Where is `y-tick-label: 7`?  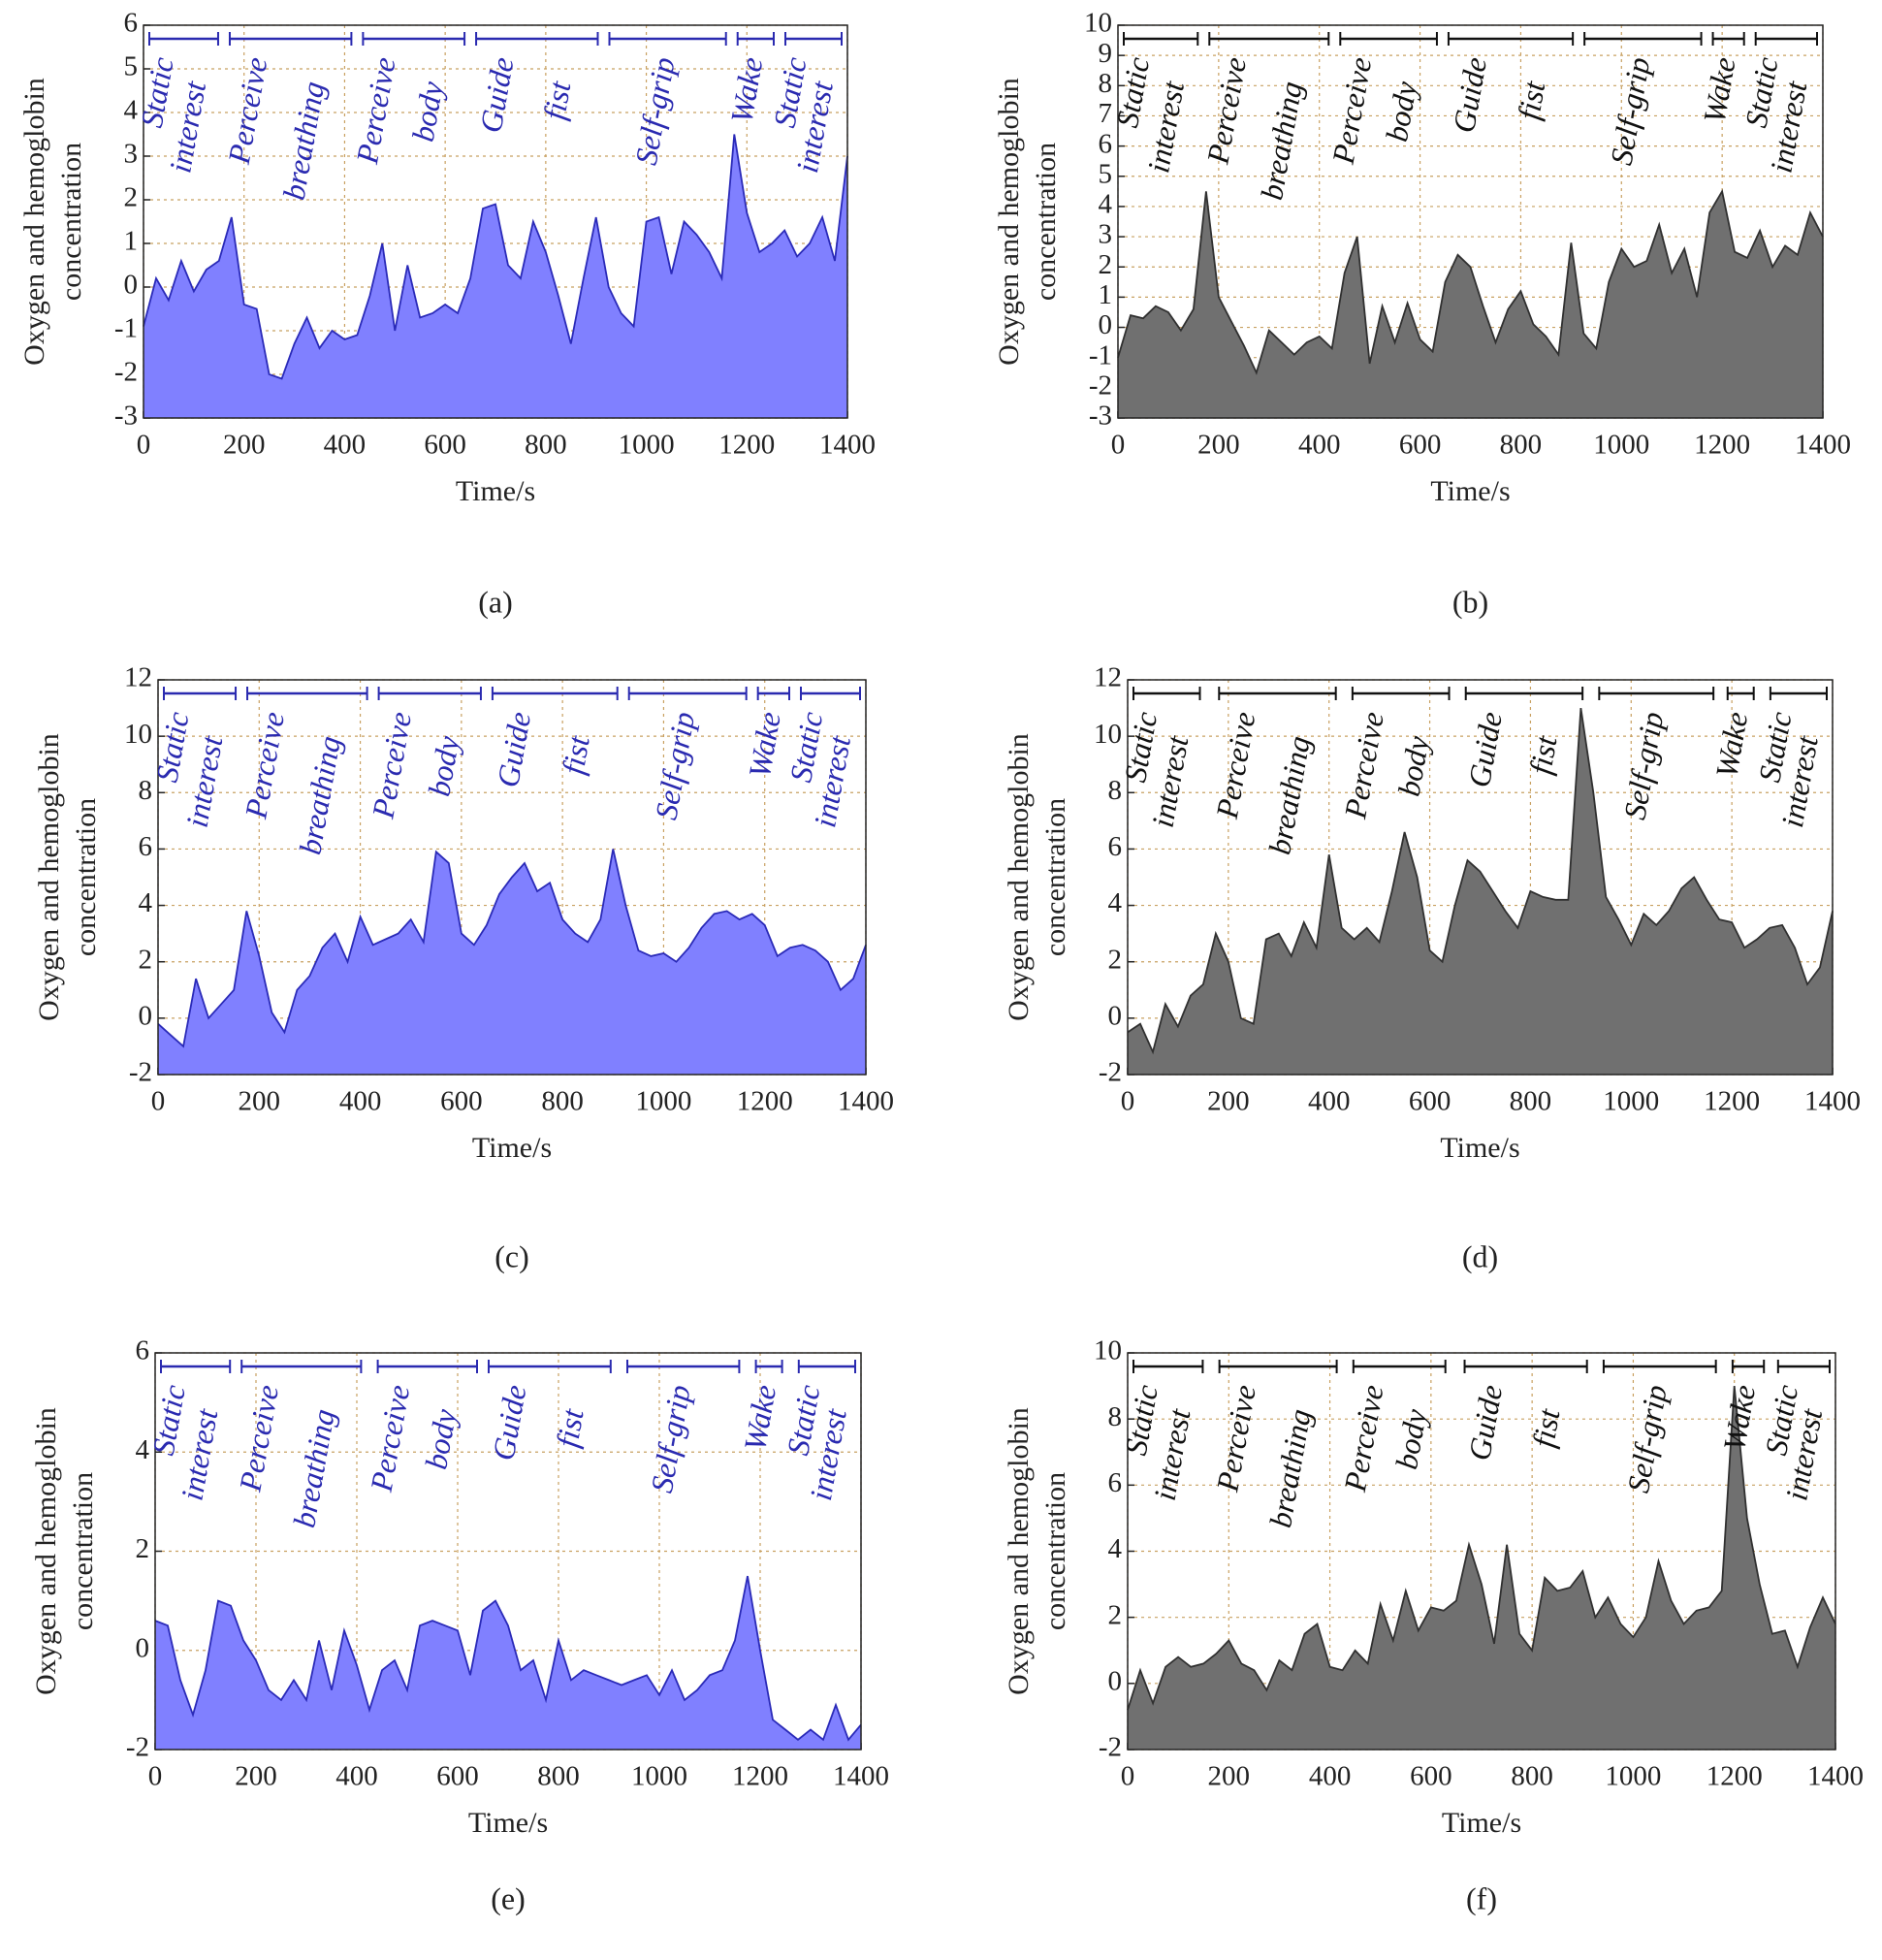
y-tick-label: 7 is located at coordinates (1106, 113).